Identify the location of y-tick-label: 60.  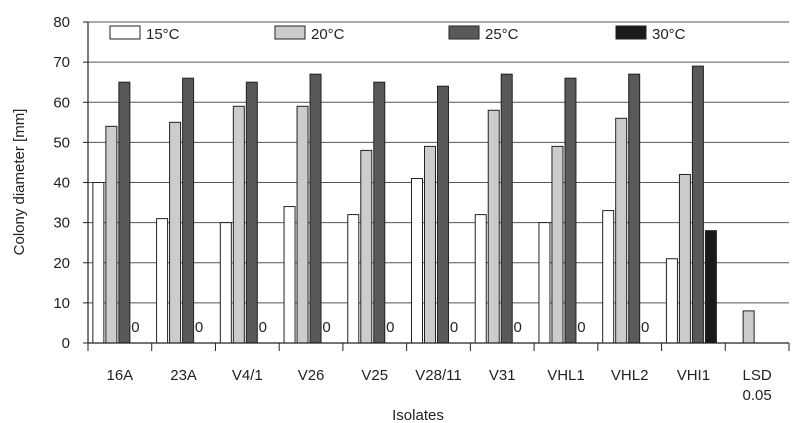
(61, 102).